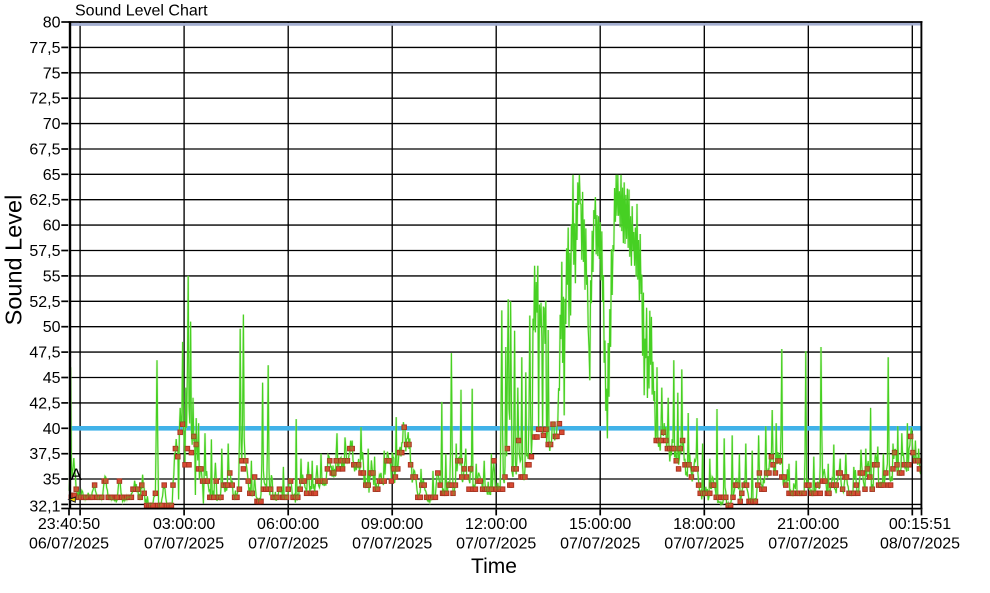 The width and height of the screenshot is (990, 593). I want to click on svg-text: 57,5, so click(44, 251).